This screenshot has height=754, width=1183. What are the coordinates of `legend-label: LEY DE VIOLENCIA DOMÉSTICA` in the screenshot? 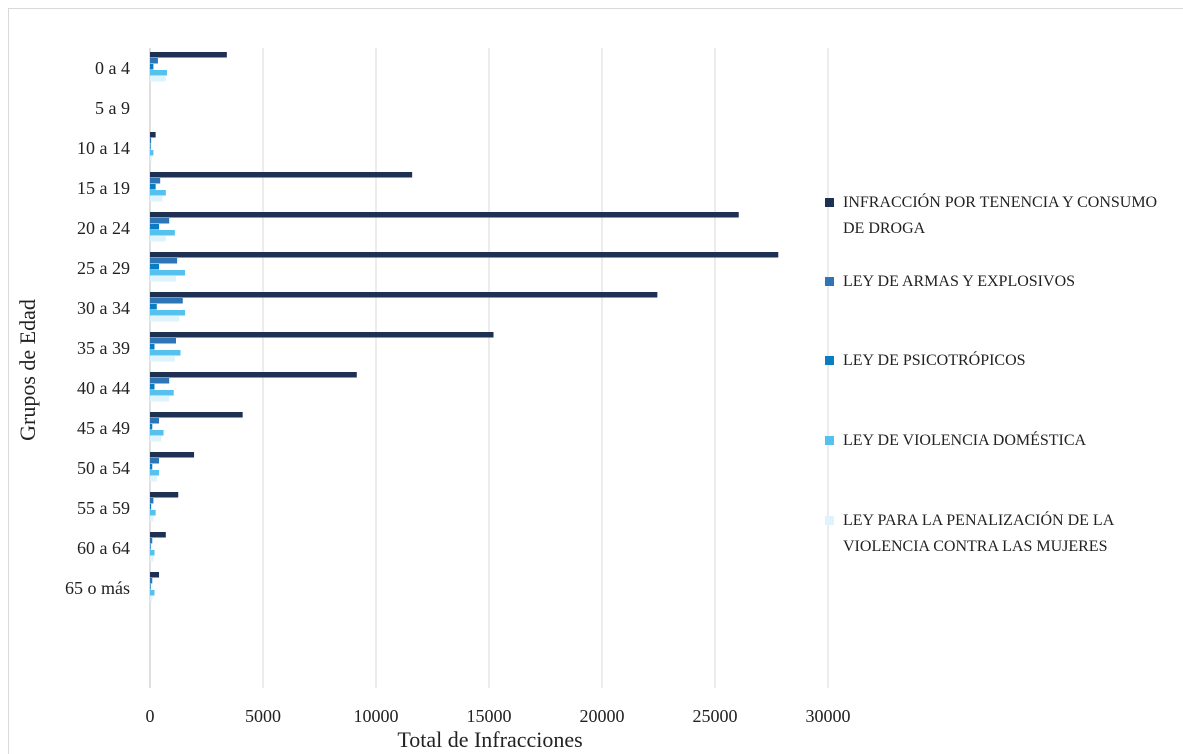 It's located at (965, 440).